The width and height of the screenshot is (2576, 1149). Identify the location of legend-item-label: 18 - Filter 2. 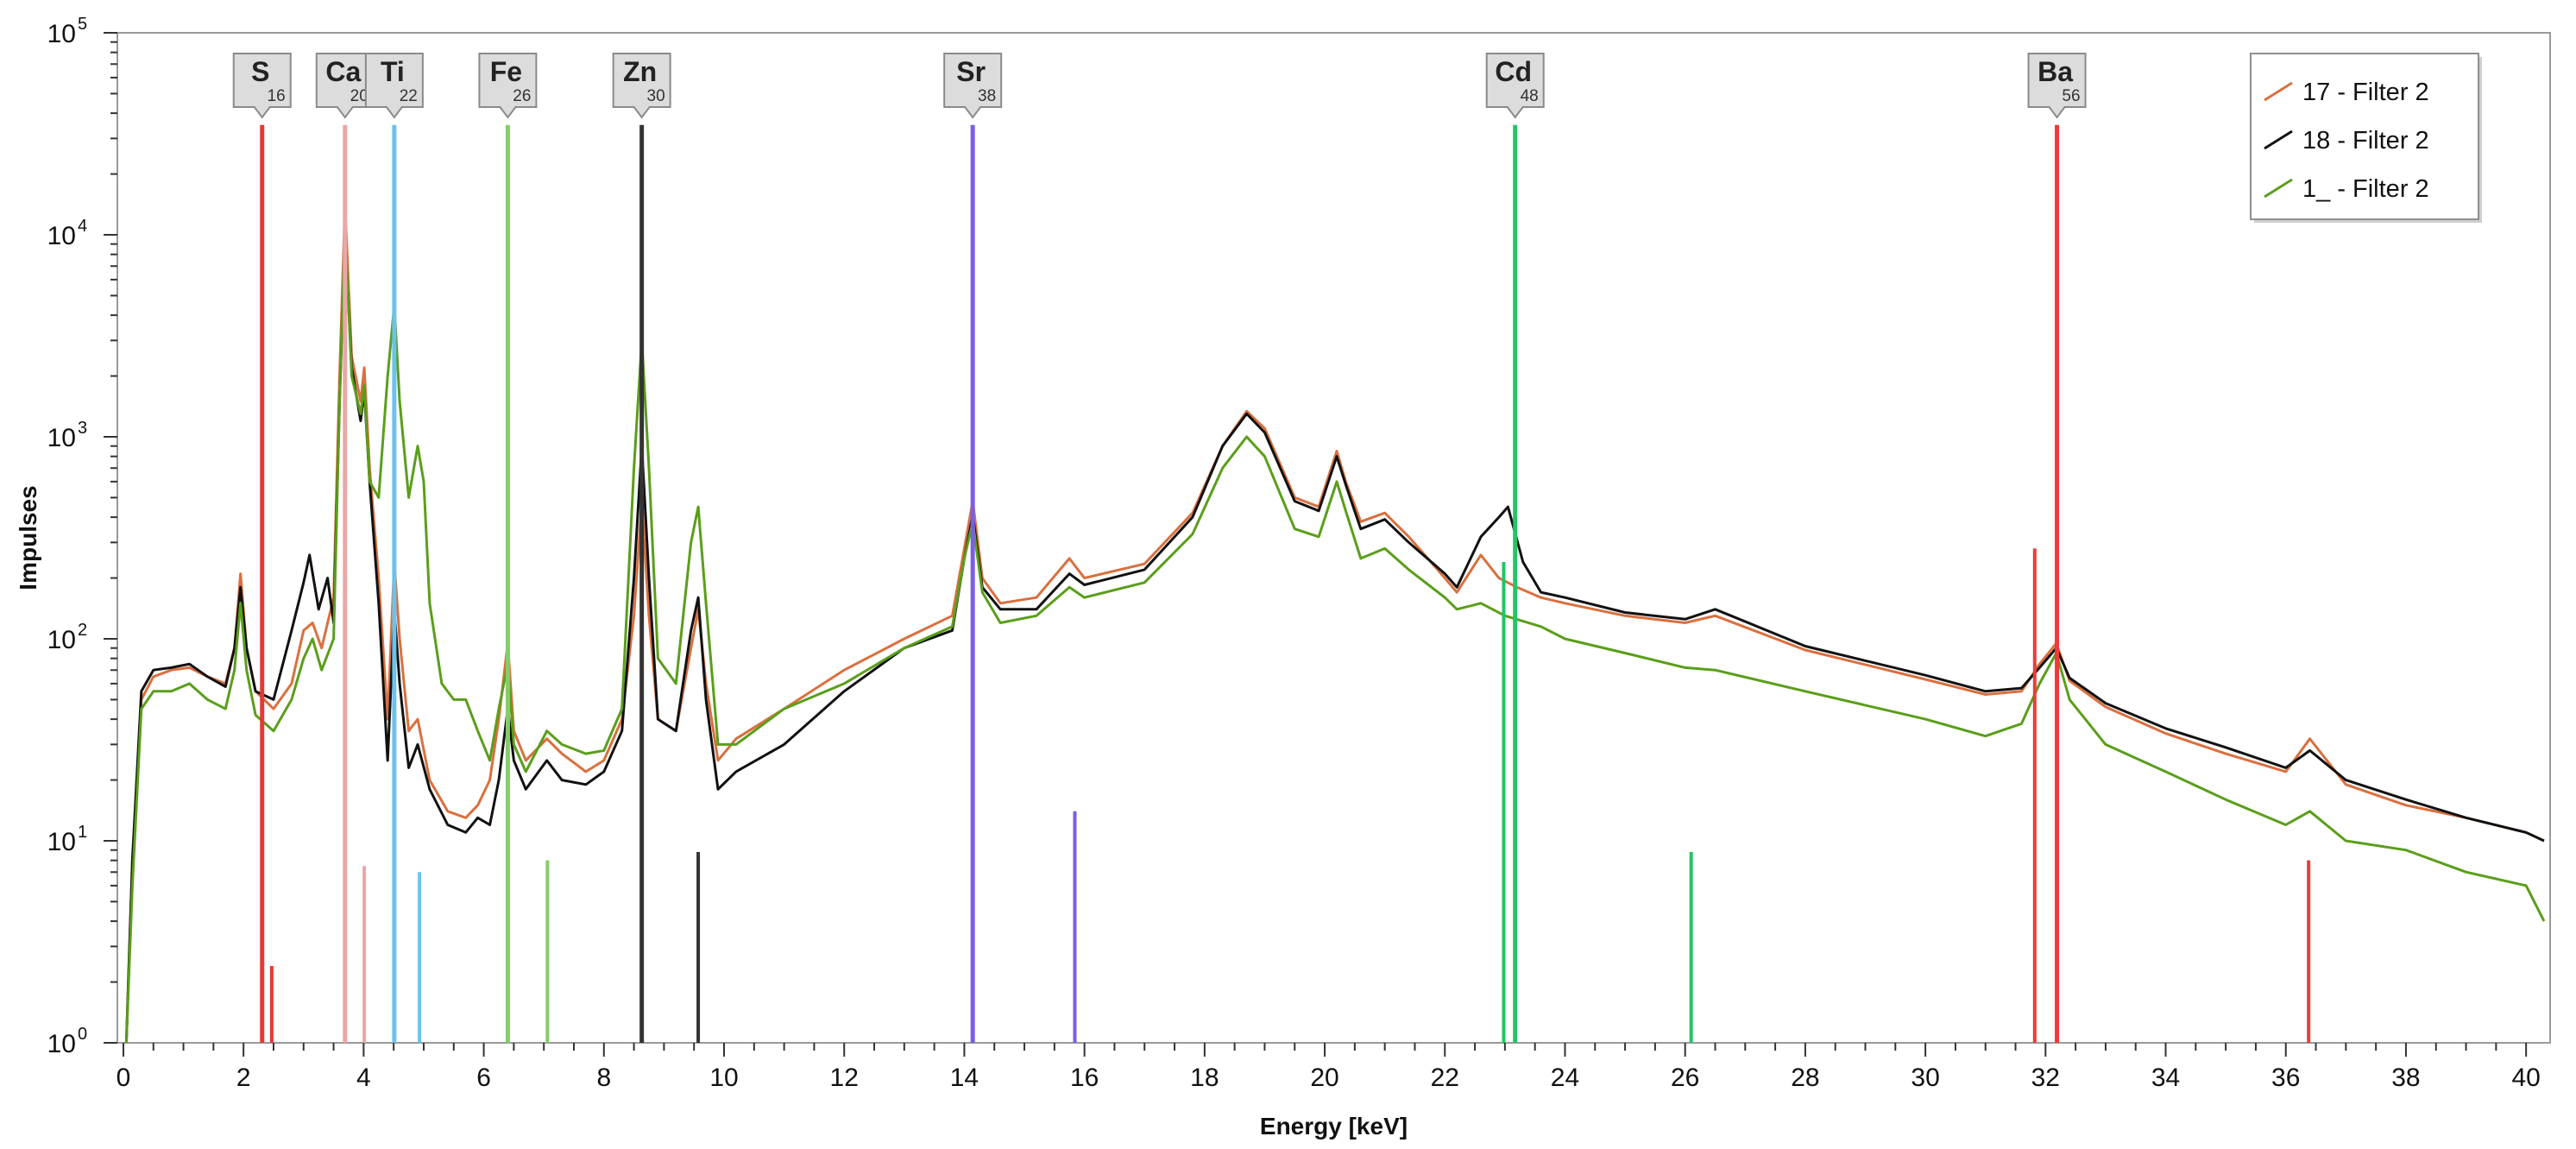
(2365, 141).